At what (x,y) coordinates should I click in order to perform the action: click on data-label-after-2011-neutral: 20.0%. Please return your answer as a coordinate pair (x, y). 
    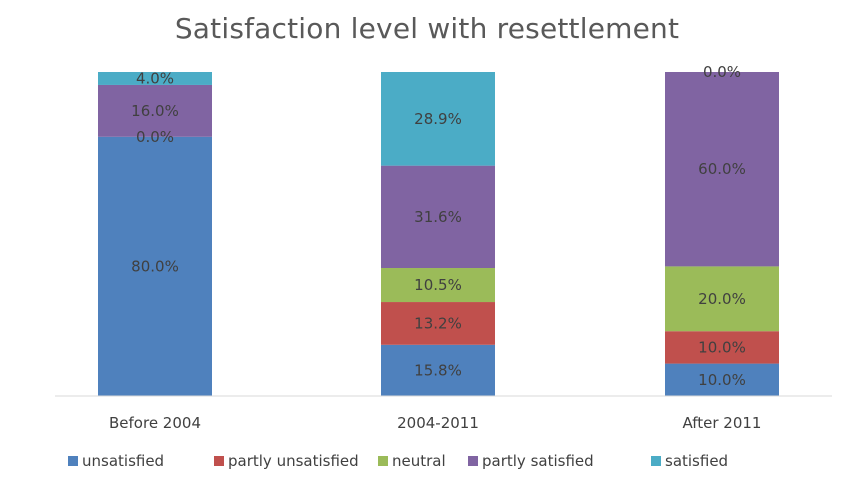
    Looking at the image, I should click on (722, 299).